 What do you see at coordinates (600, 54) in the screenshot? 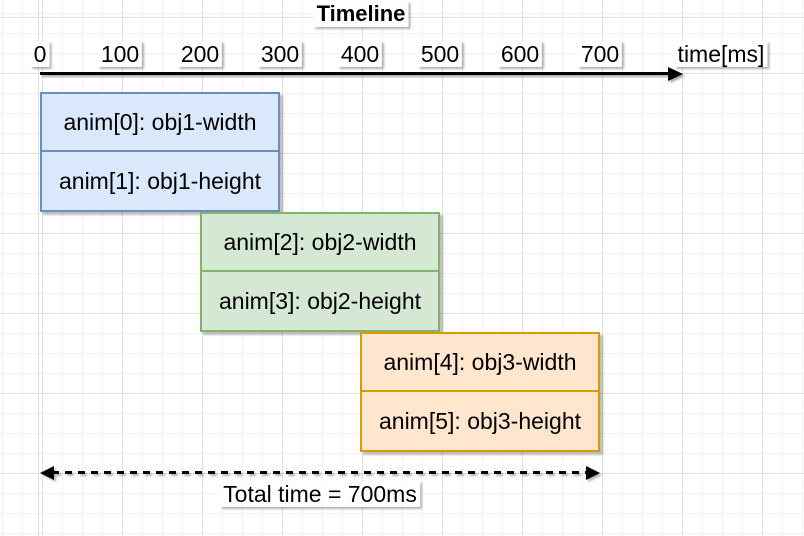
I see `axis-tick-label-700: 700` at bounding box center [600, 54].